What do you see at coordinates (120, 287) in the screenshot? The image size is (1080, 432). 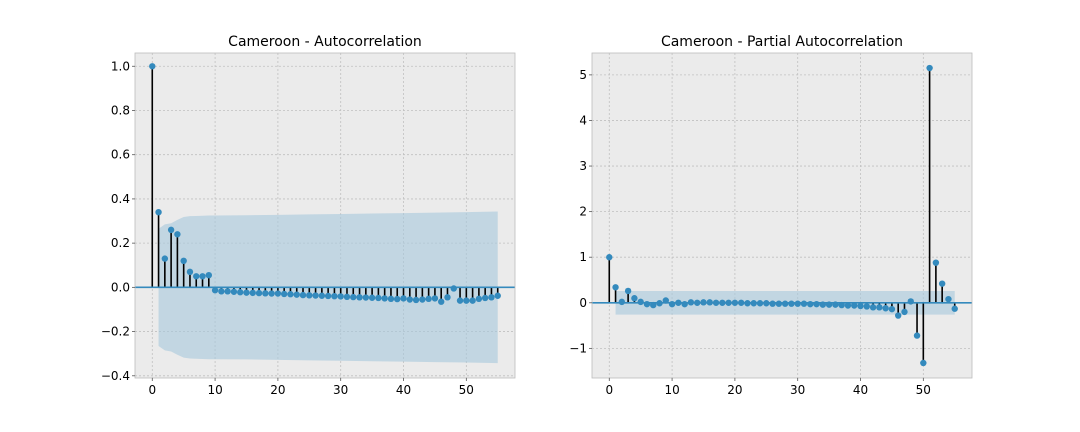 I see `acf-ytick-label-2: 0.0` at bounding box center [120, 287].